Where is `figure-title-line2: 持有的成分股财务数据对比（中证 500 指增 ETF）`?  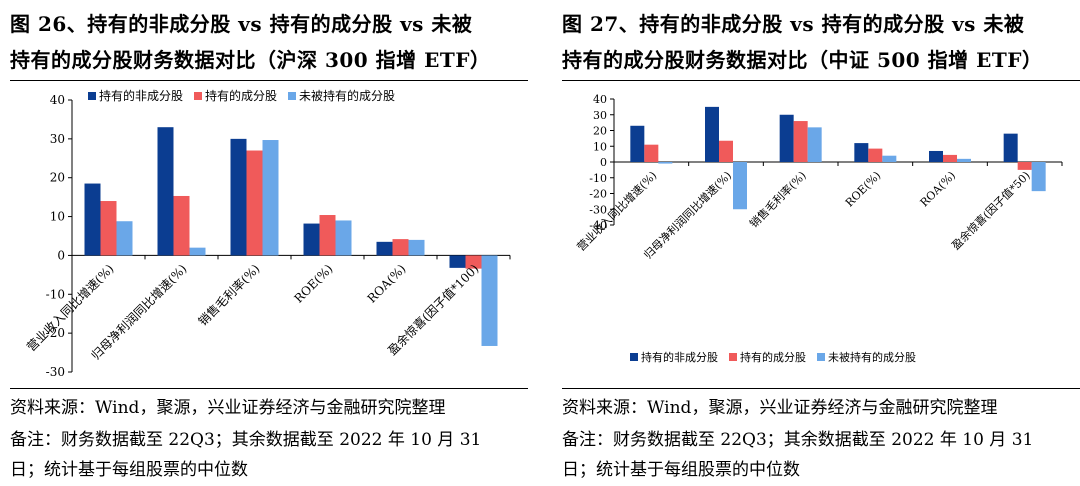 figure-title-line2: 持有的成分股财务数据对比（中证 500 指增 ETF） is located at coordinates (802, 60).